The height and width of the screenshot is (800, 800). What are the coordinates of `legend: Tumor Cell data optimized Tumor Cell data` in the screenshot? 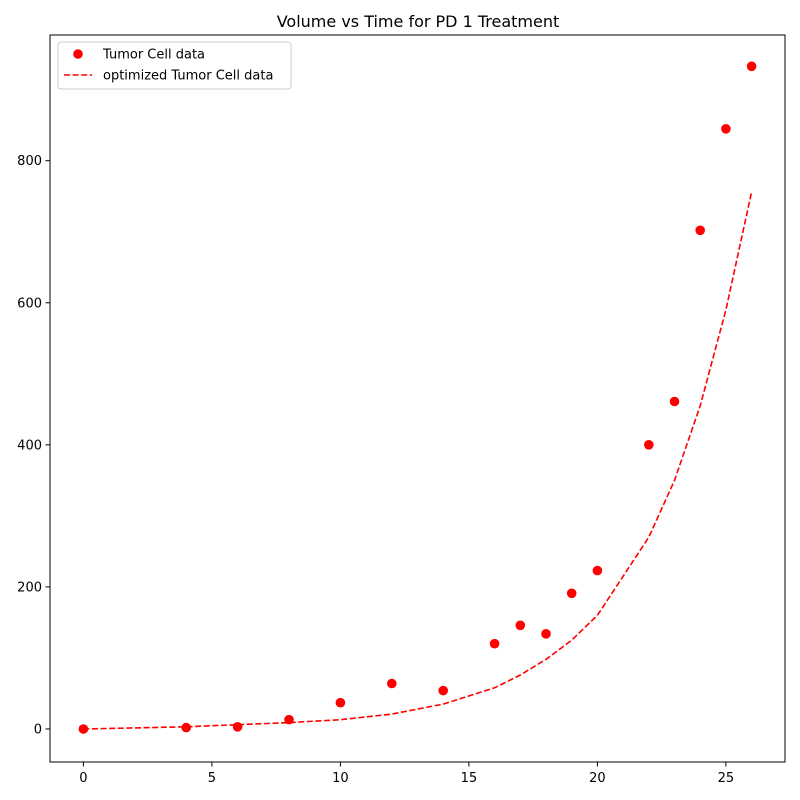 It's located at (174, 65).